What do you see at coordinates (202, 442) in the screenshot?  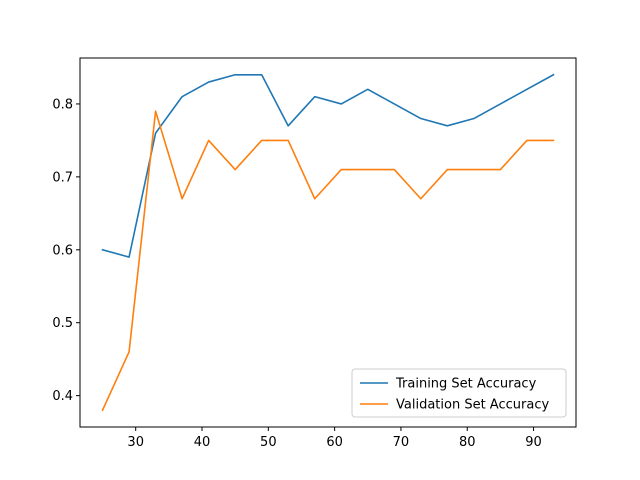 I see `x-tick-label-1: 40` at bounding box center [202, 442].